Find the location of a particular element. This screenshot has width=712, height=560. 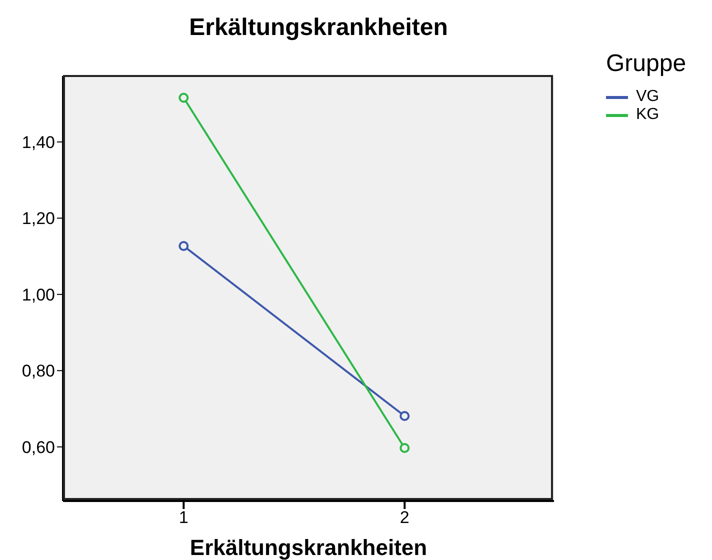

y-tick-label: 0,60 is located at coordinates (38, 447).